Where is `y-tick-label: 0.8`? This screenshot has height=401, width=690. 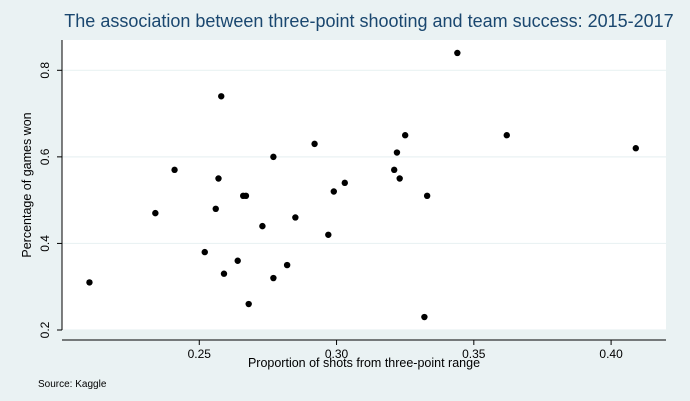 y-tick-label: 0.8 is located at coordinates (45, 70).